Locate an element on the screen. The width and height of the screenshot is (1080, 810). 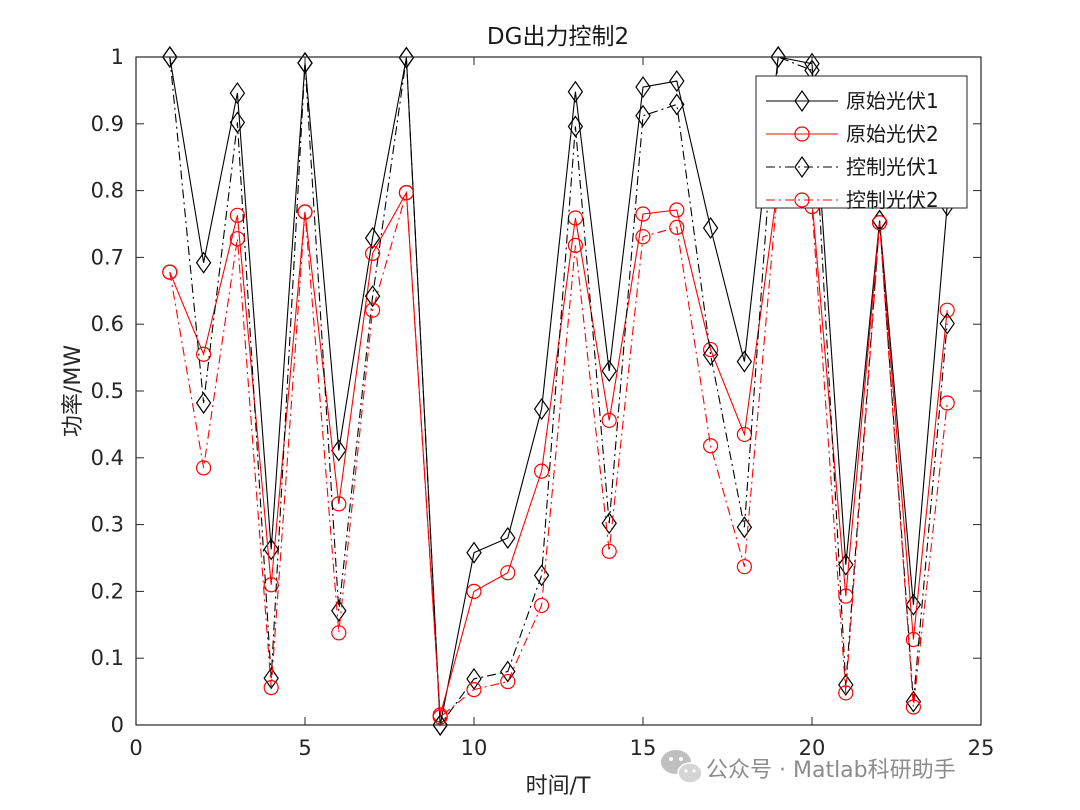
legend-box is located at coordinates (861, 142).